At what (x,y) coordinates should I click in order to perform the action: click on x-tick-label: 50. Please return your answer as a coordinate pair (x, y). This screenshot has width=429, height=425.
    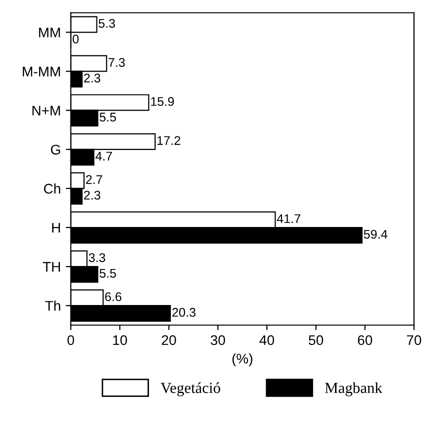
    Looking at the image, I should click on (316, 340).